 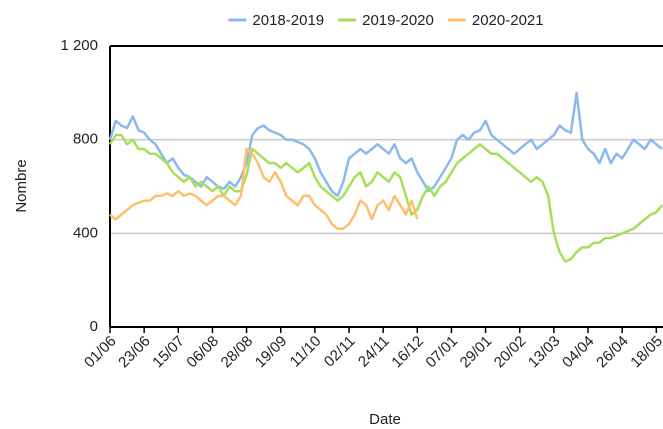 I want to click on x-tick-label: 19/09, so click(x=271, y=352).